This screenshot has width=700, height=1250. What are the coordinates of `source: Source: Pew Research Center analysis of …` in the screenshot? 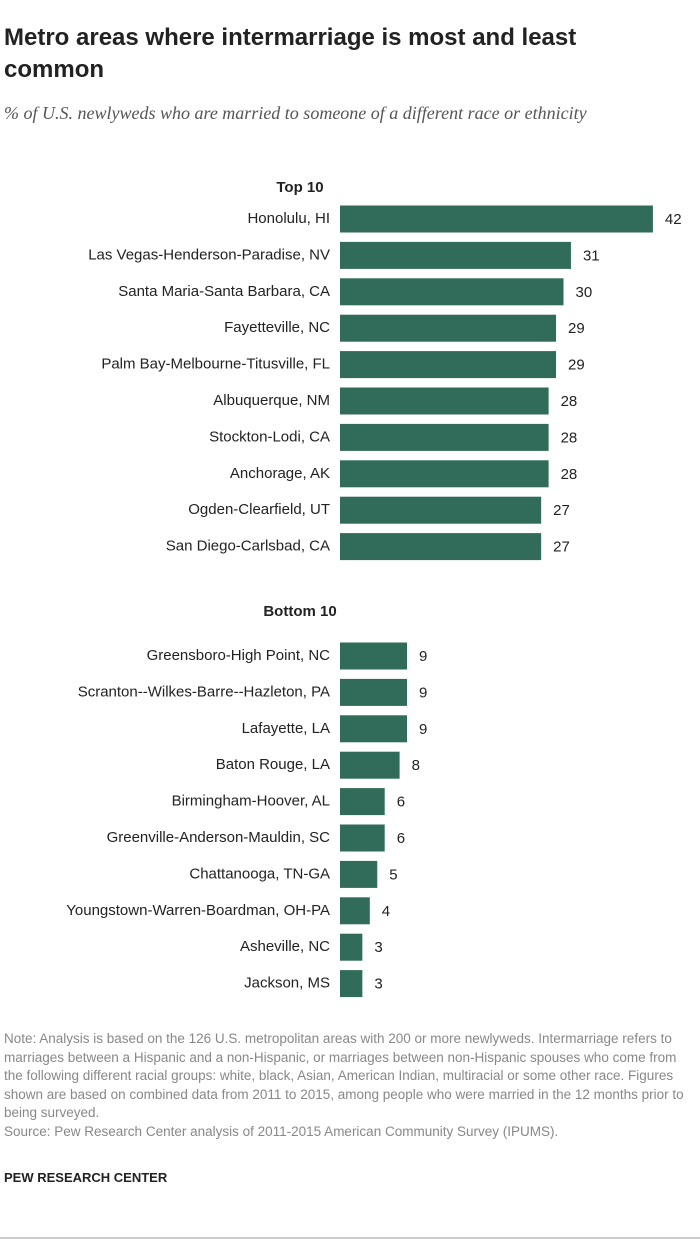 It's located at (281, 1131).